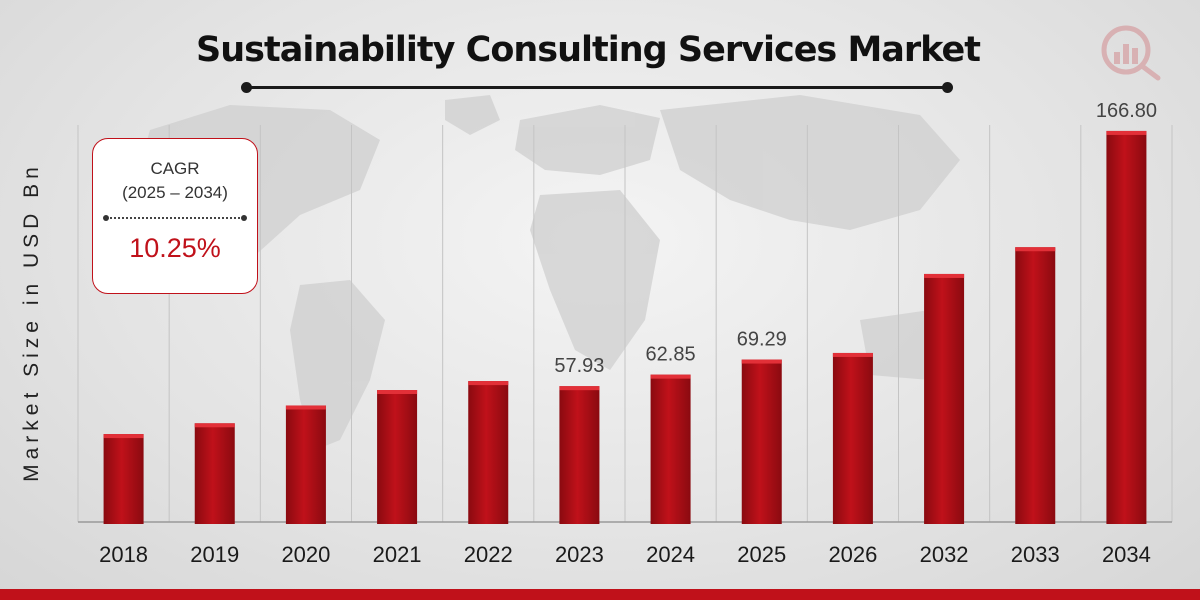  I want to click on bar-2033, so click(1035, 385).